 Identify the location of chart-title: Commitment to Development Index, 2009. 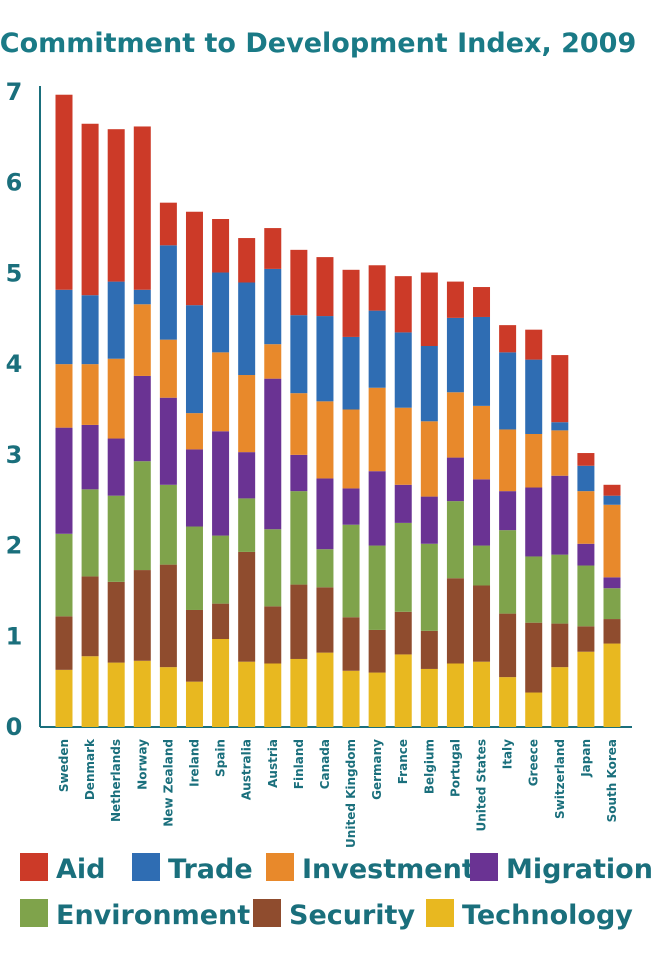
(318, 43).